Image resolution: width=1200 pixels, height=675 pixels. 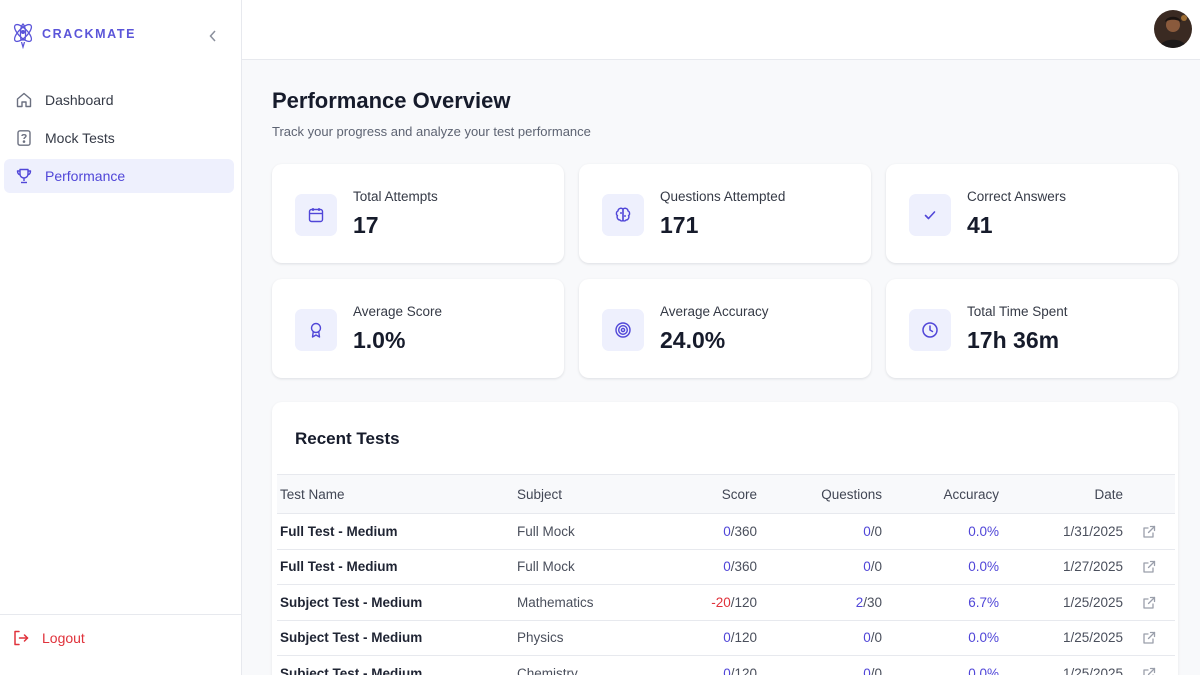 What do you see at coordinates (851, 494) in the screenshot?
I see `column-header-questions: Questions` at bounding box center [851, 494].